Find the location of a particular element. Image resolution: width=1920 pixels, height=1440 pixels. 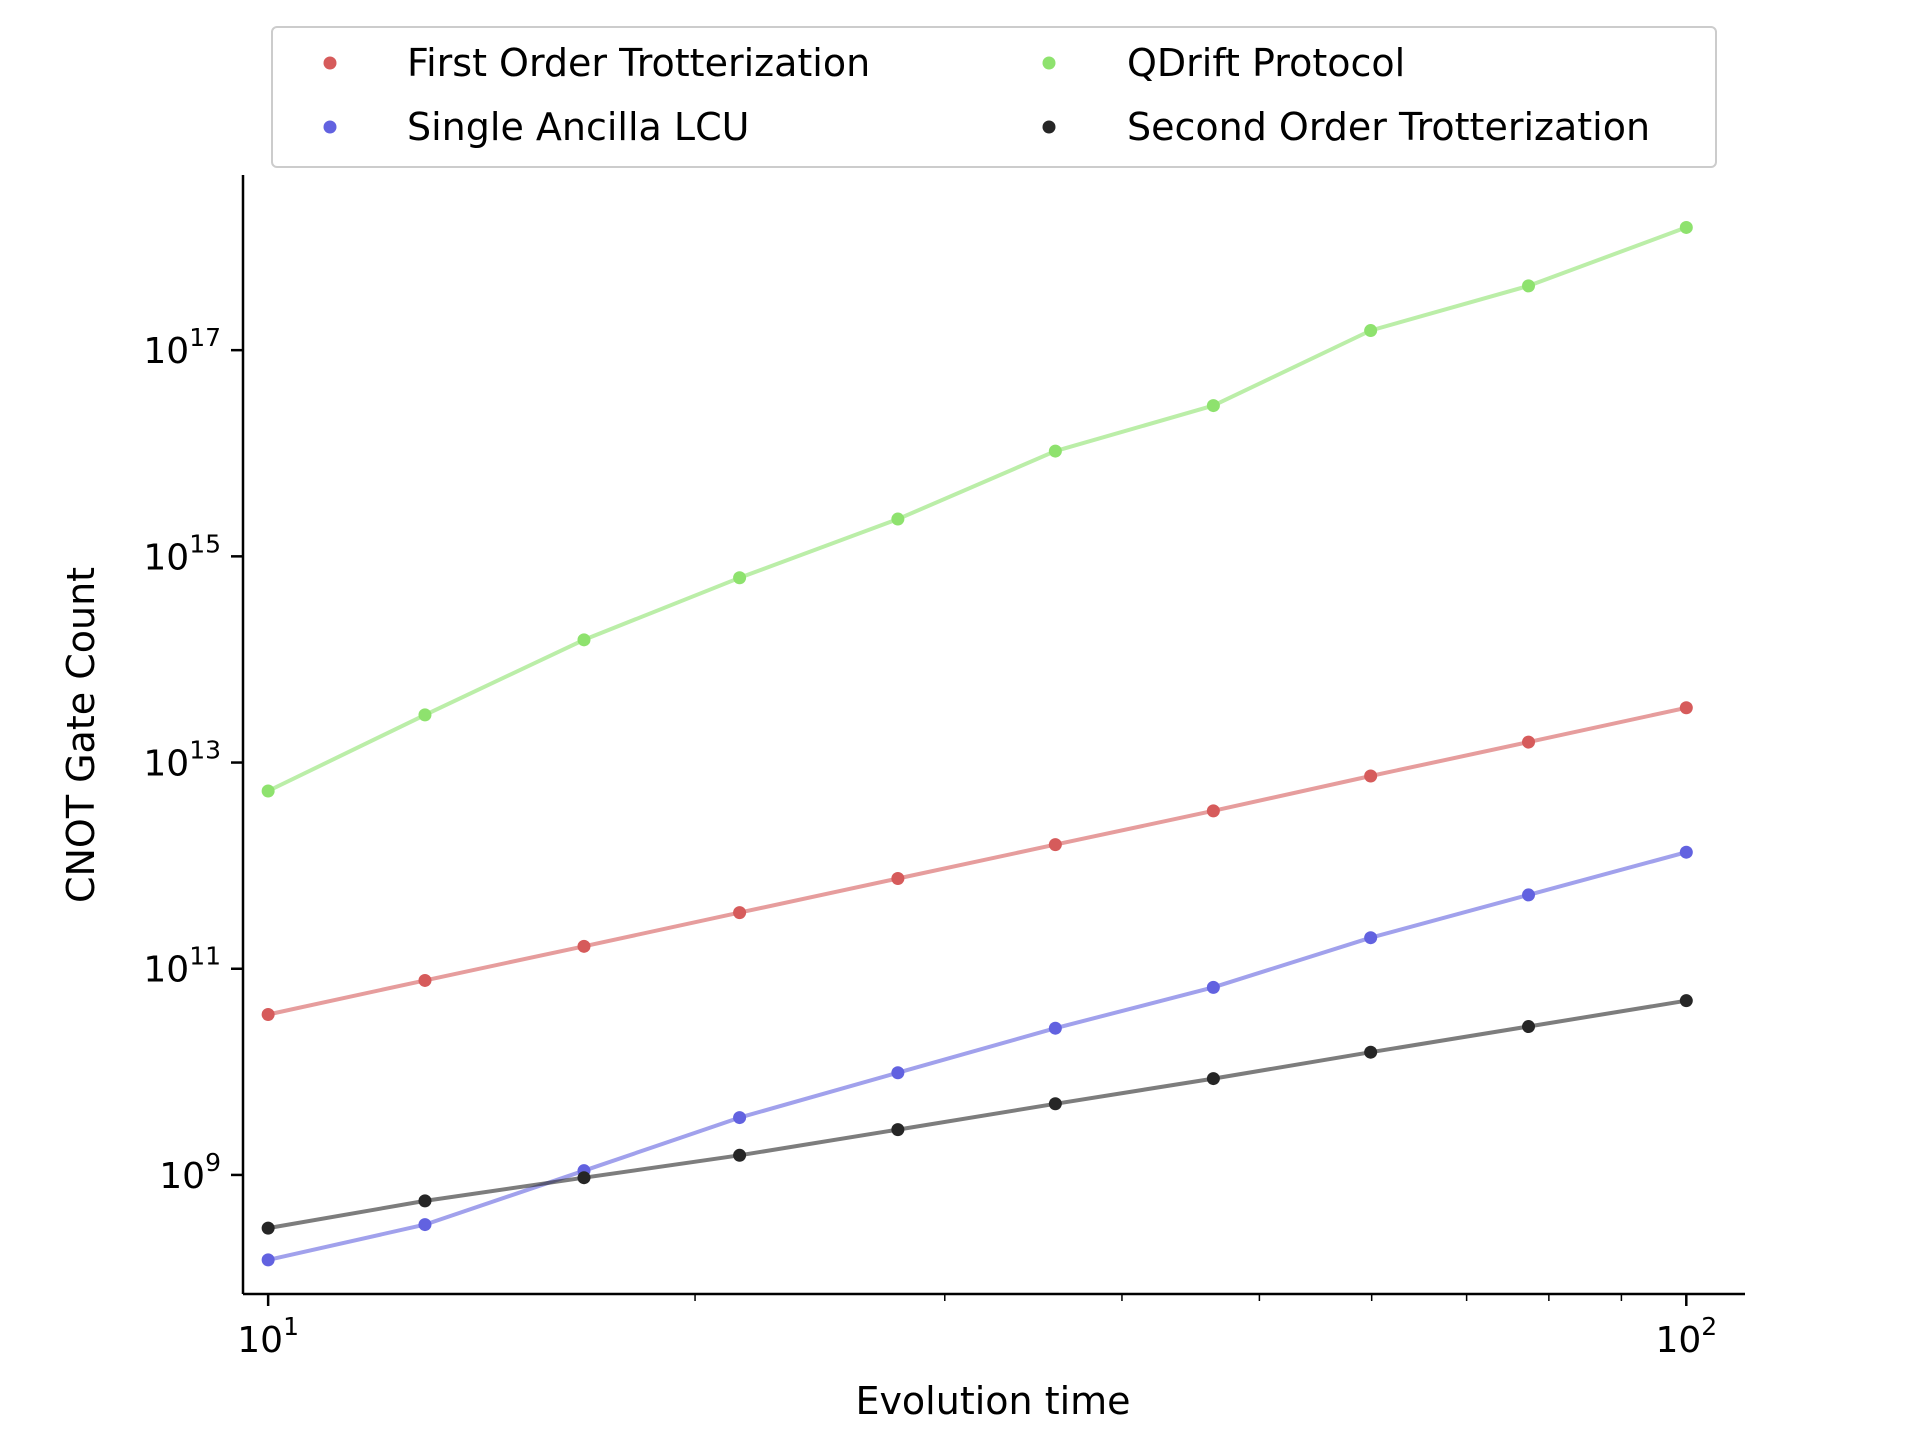

legend-frame is located at coordinates (994, 97).